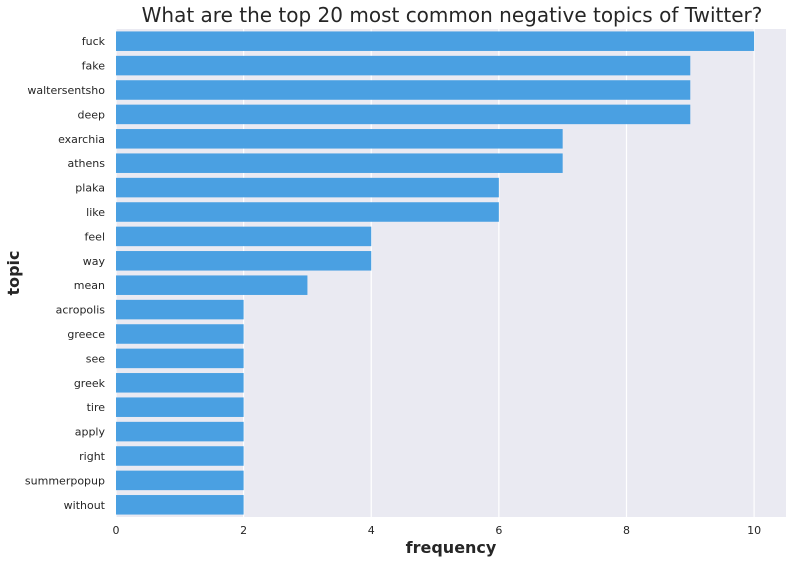 The width and height of the screenshot is (792, 563). Describe the element at coordinates (403, 90) in the screenshot. I see `bar-waltersentsho` at that location.